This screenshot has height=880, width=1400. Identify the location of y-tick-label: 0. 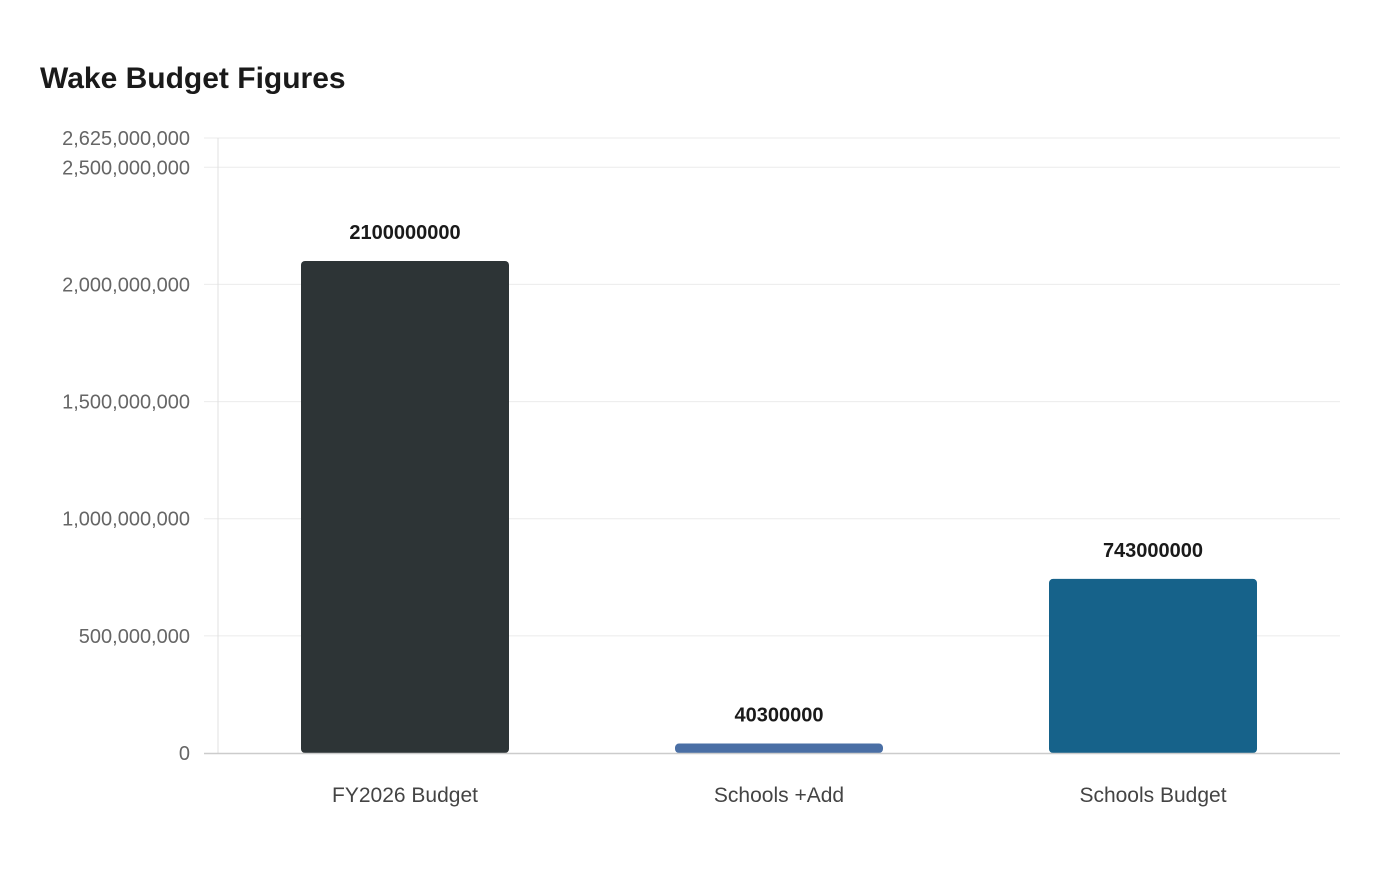
(184, 754).